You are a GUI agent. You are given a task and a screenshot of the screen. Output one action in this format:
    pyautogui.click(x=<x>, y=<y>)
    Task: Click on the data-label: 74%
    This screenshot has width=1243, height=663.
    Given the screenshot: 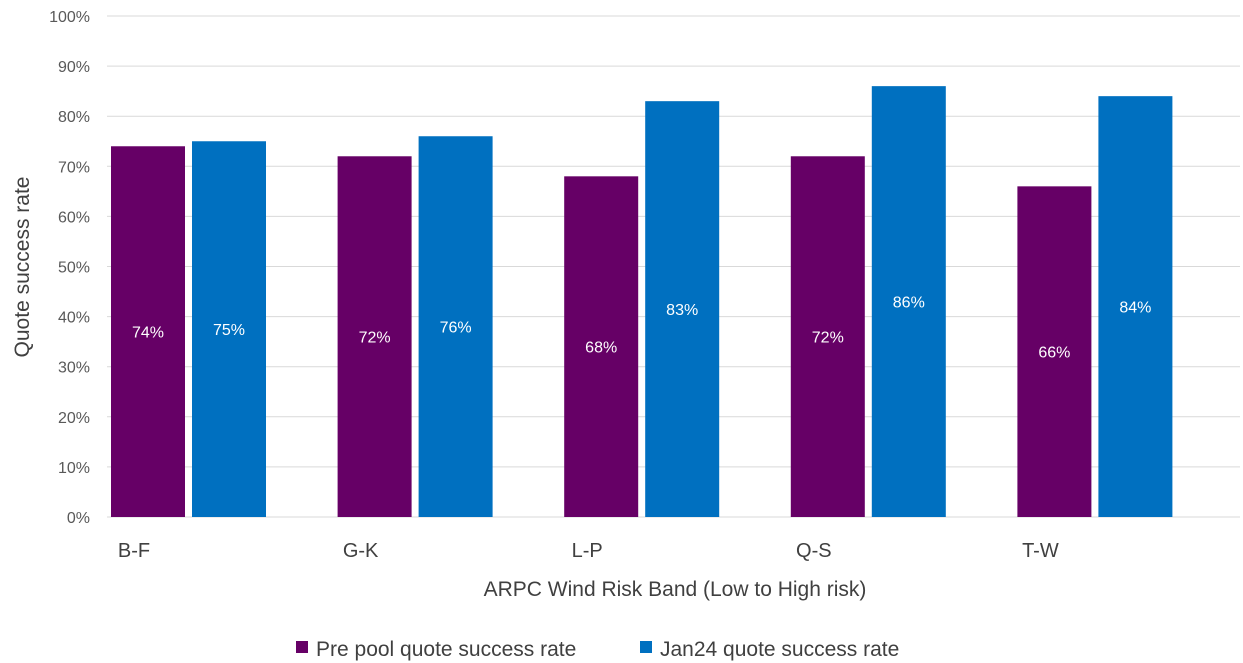 What is the action you would take?
    pyautogui.click(x=148, y=333)
    